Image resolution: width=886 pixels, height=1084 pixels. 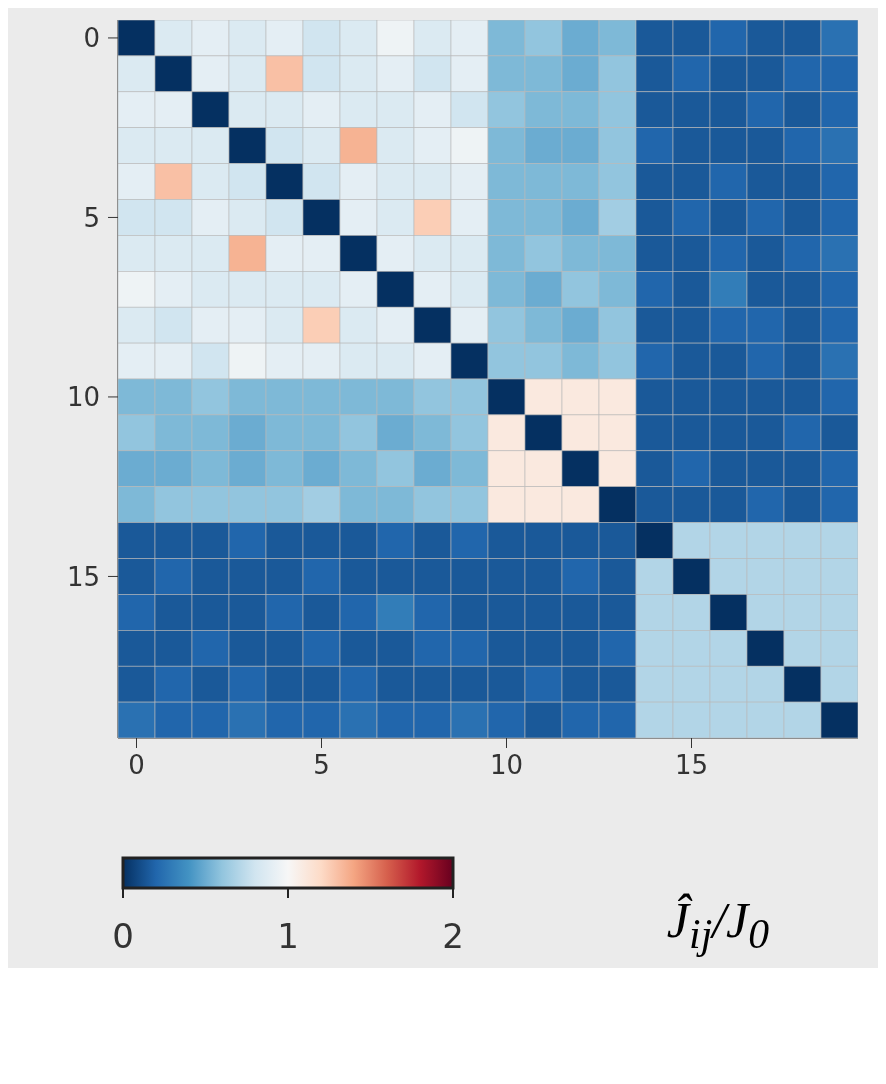 I want to click on color-bar-label: 1, so click(x=288, y=936).